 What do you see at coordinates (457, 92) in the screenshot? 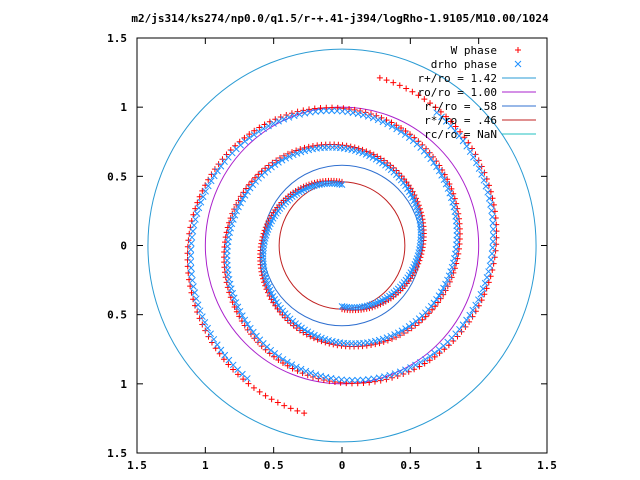
I see `legend-label: ro/ro = 1.00` at bounding box center [457, 92].